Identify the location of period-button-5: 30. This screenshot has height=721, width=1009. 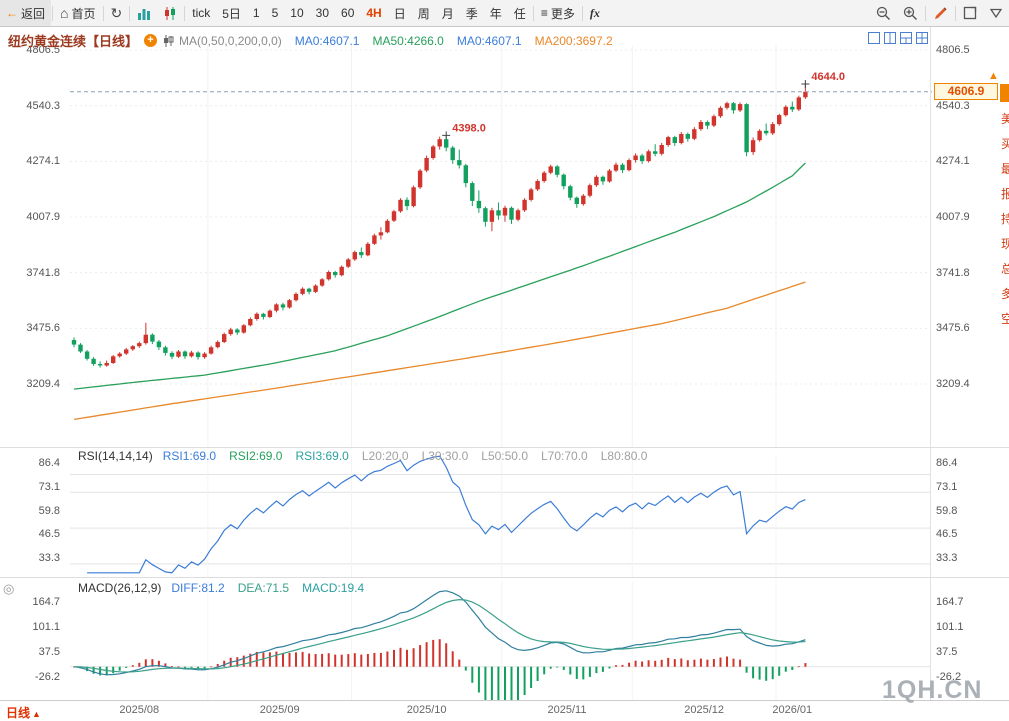
(322, 13).